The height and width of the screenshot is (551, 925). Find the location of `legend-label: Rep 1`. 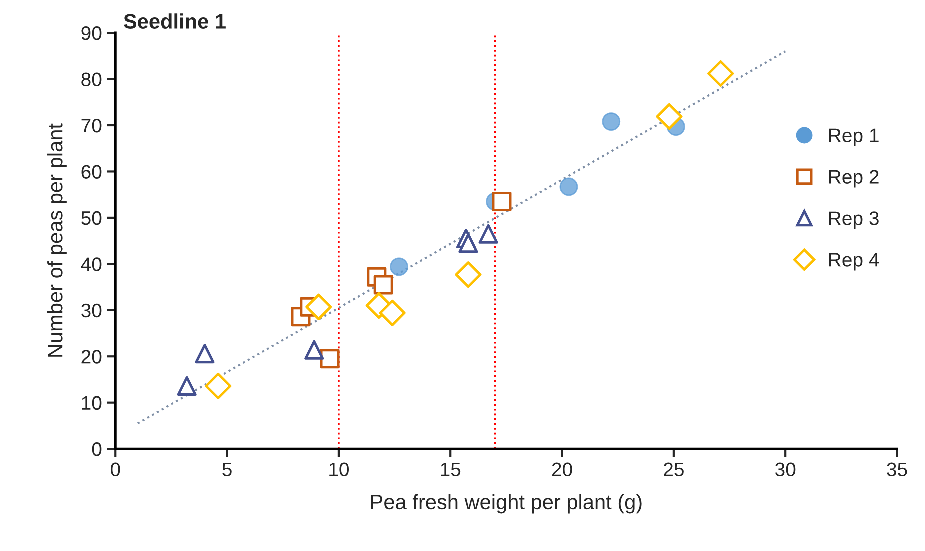

legend-label: Rep 1 is located at coordinates (854, 137).